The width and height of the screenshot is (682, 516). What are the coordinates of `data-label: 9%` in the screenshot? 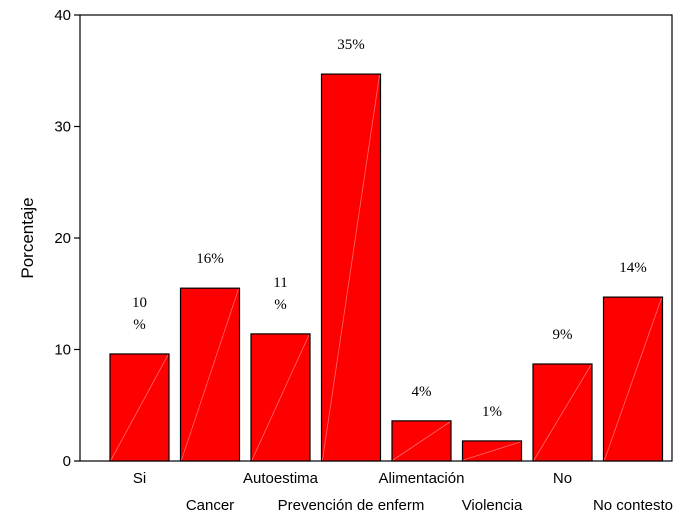 It's located at (563, 335).